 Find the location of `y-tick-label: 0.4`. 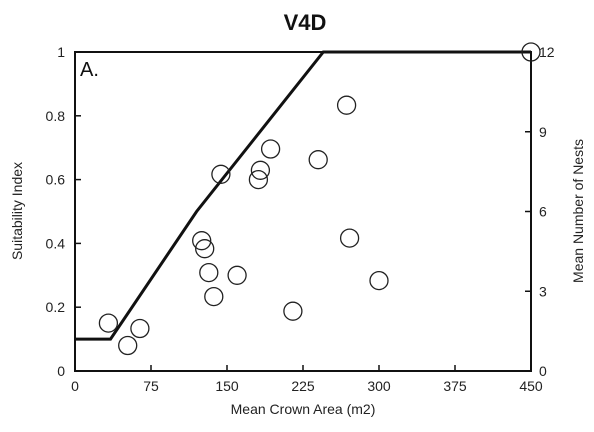

y-tick-label: 0.4 is located at coordinates (56, 243).